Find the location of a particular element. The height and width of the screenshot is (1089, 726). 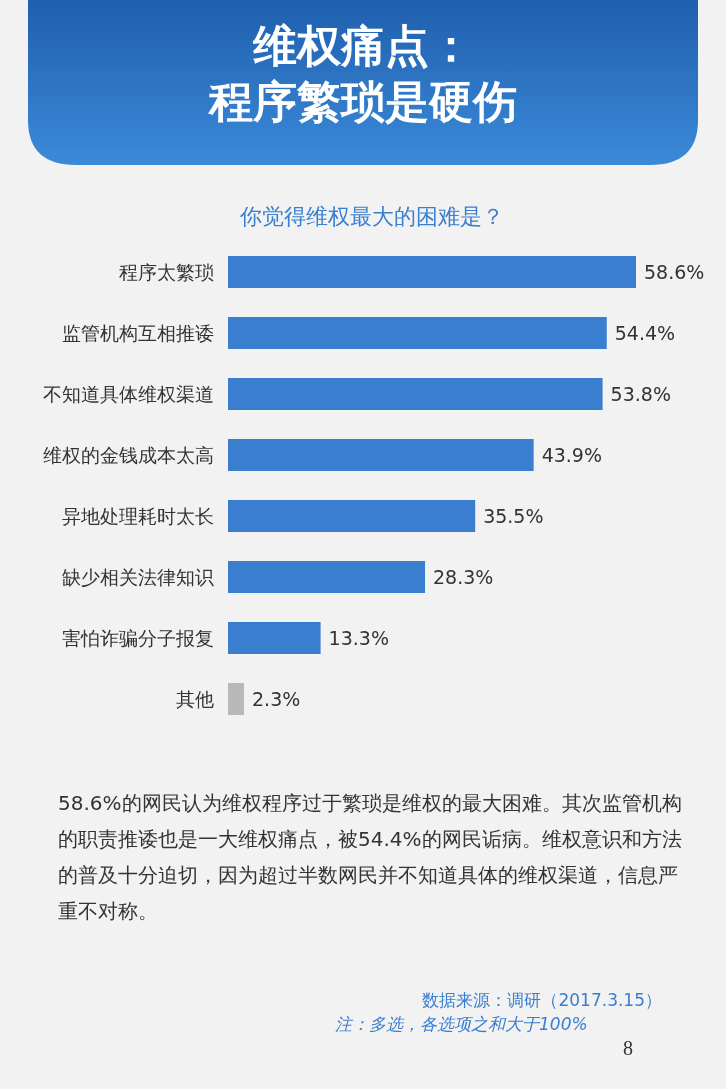

chart-subtitle: 你觉得维权最大的困难是？ is located at coordinates (371, 216).